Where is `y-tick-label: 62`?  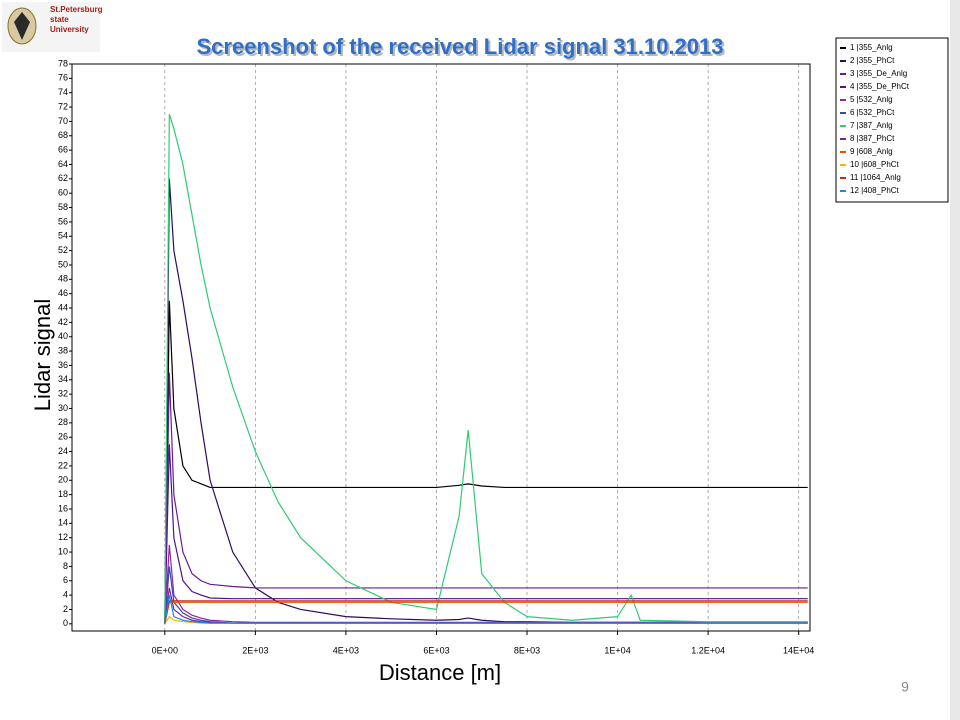
y-tick-label: 62 is located at coordinates (63, 178).